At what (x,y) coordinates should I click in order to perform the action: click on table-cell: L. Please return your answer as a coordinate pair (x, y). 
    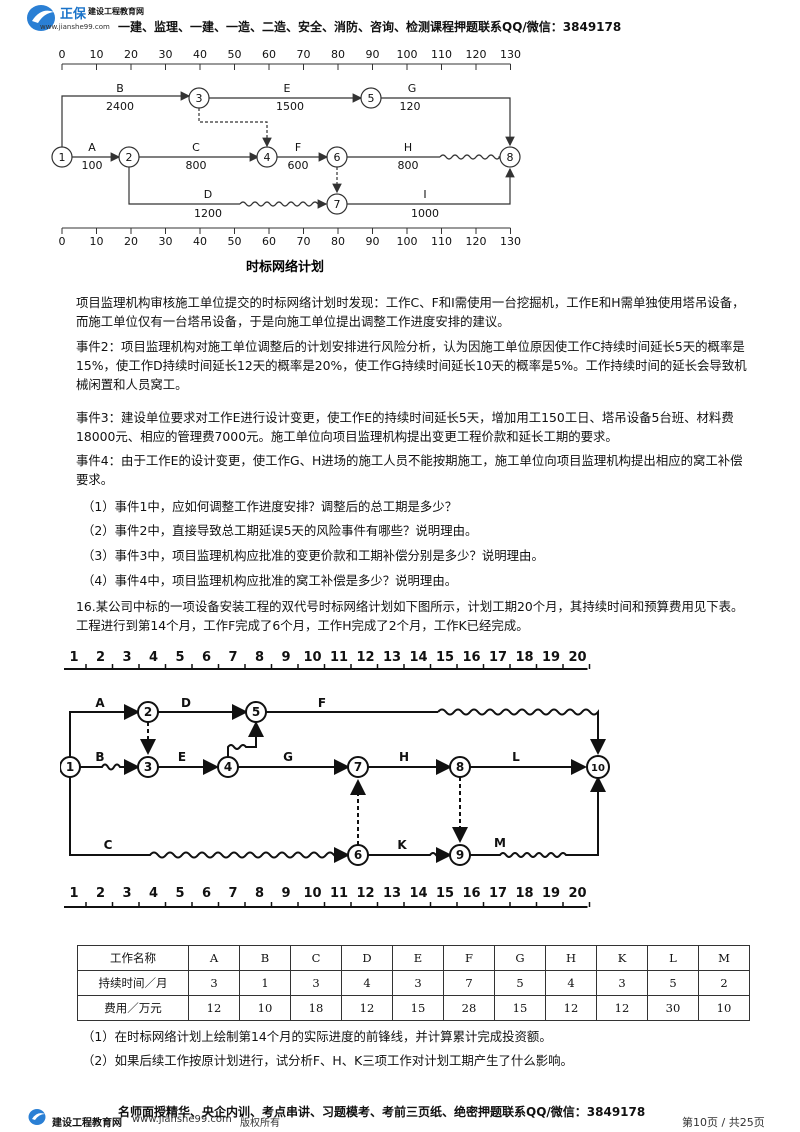
    Looking at the image, I should click on (673, 958).